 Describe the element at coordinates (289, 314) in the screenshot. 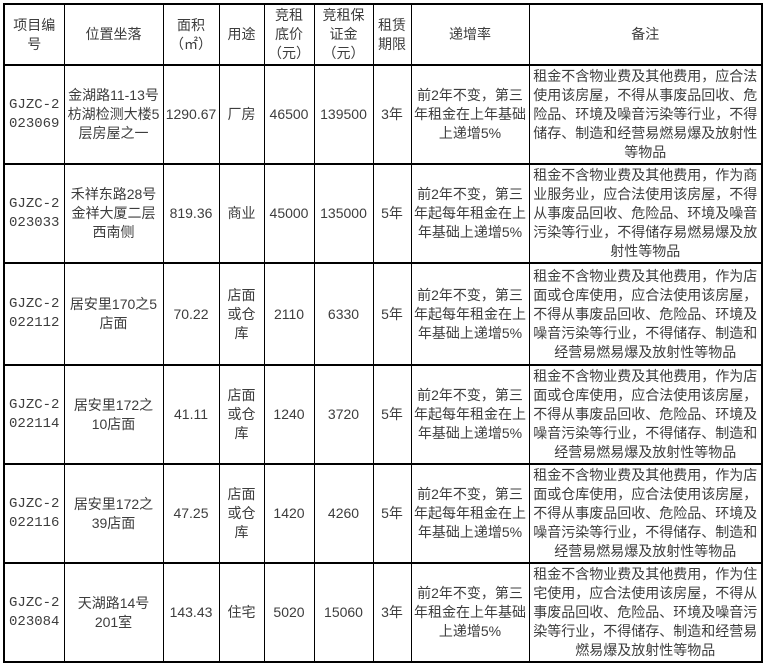

I see `cell-base-price: 2110` at that location.